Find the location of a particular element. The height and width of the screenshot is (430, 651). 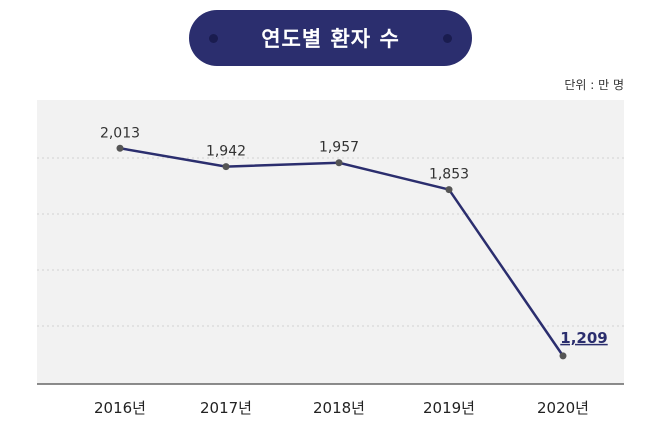

x-tick-label-2: 2017년 is located at coordinates (226, 408).